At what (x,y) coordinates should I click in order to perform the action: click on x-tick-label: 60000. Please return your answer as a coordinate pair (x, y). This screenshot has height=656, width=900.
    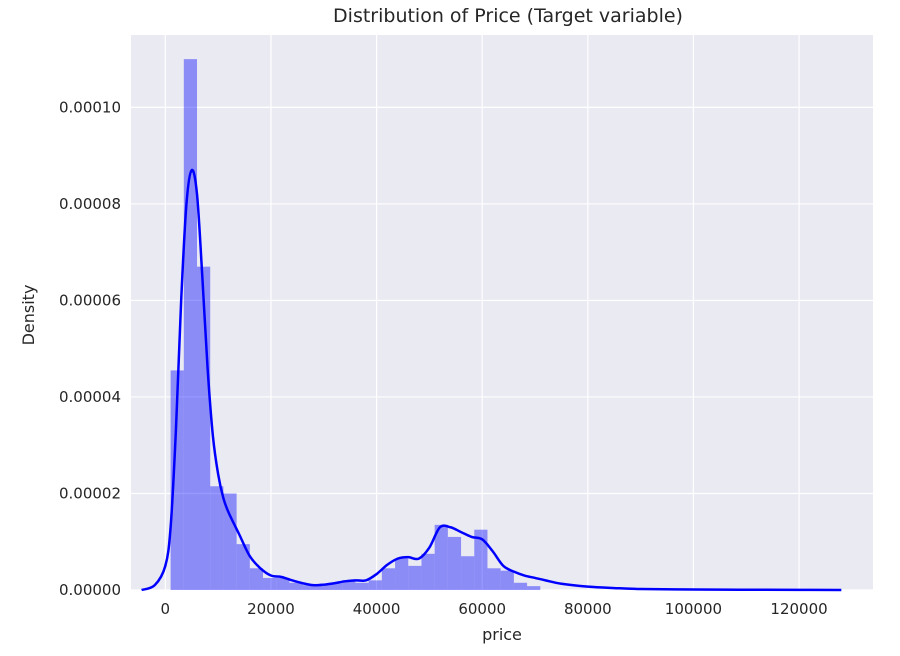
    Looking at the image, I should click on (482, 609).